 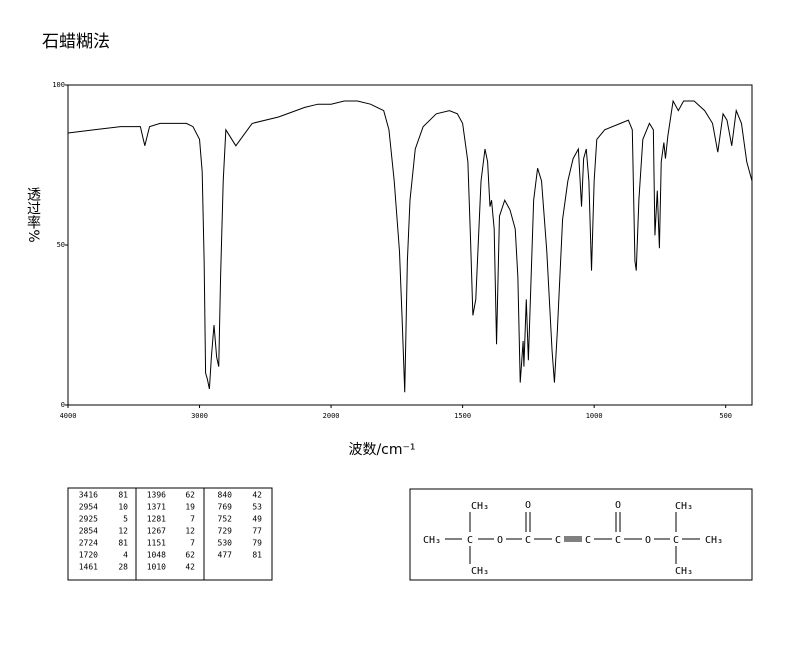 What do you see at coordinates (225, 531) in the screenshot?
I see `peak-wavenumber: 729` at bounding box center [225, 531].